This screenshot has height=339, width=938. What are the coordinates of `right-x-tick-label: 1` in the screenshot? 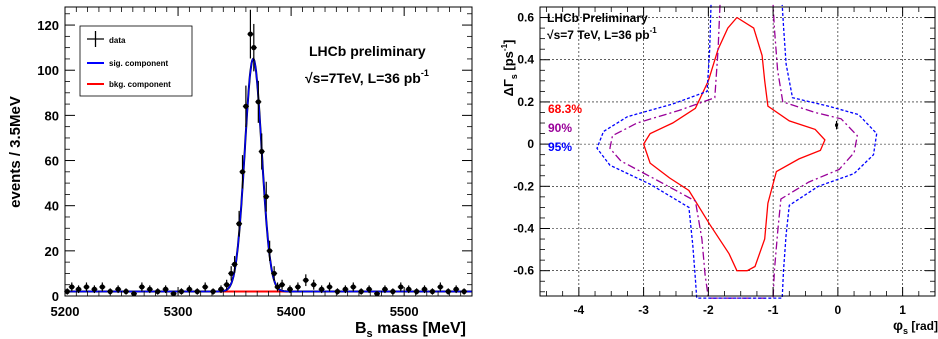 It's located at (902, 310).